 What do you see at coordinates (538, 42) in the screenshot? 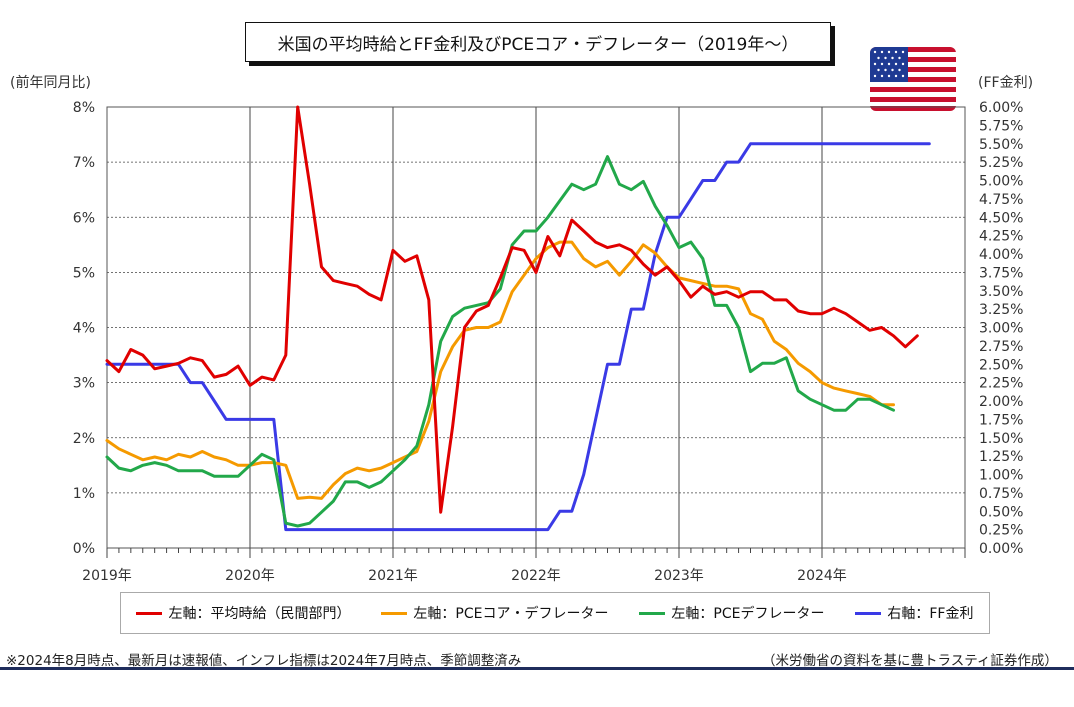
I see `chart-title: 米国の平均時給とFF金利及びPCEコア・デフレーター（2019年～）` at bounding box center [538, 42].